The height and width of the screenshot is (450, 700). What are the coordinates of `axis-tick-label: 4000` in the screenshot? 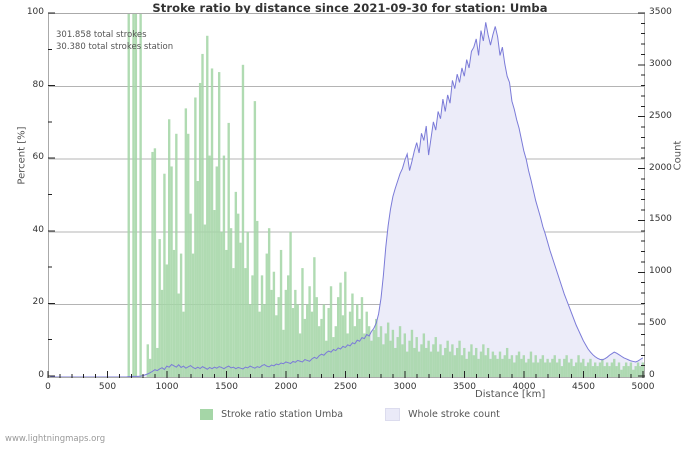 It's located at (524, 387).